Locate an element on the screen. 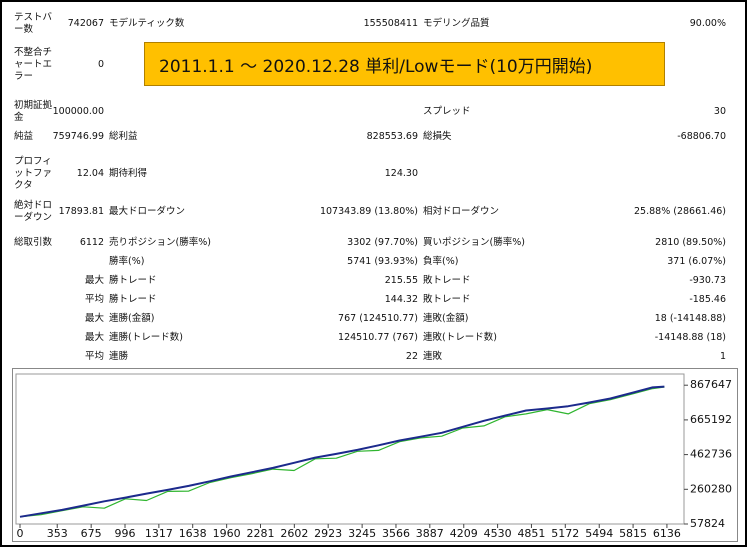 The height and width of the screenshot is (547, 747). field-value: 371 (6.07%) is located at coordinates (696, 261).